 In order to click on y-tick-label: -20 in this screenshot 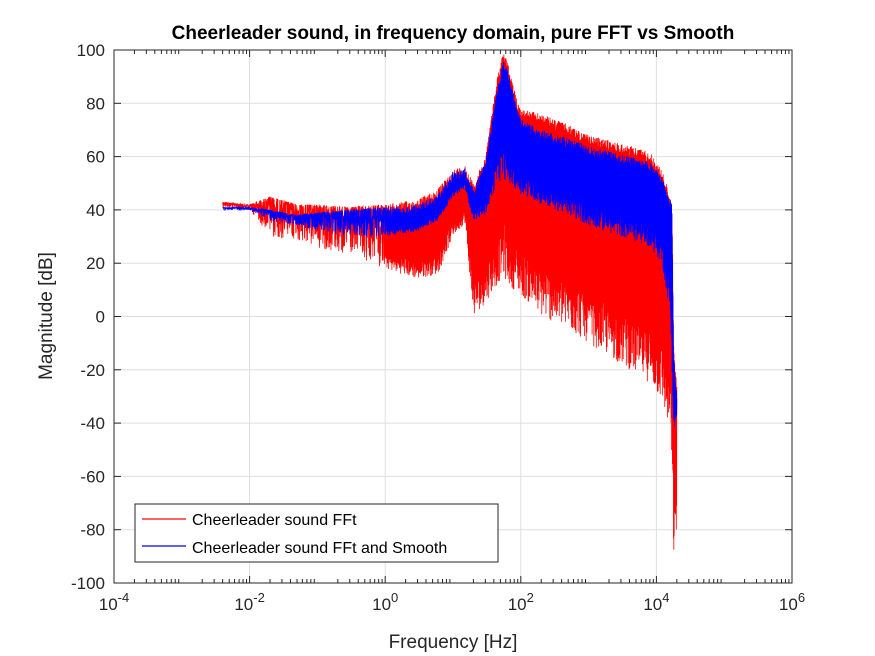, I will do `click(92, 370)`.